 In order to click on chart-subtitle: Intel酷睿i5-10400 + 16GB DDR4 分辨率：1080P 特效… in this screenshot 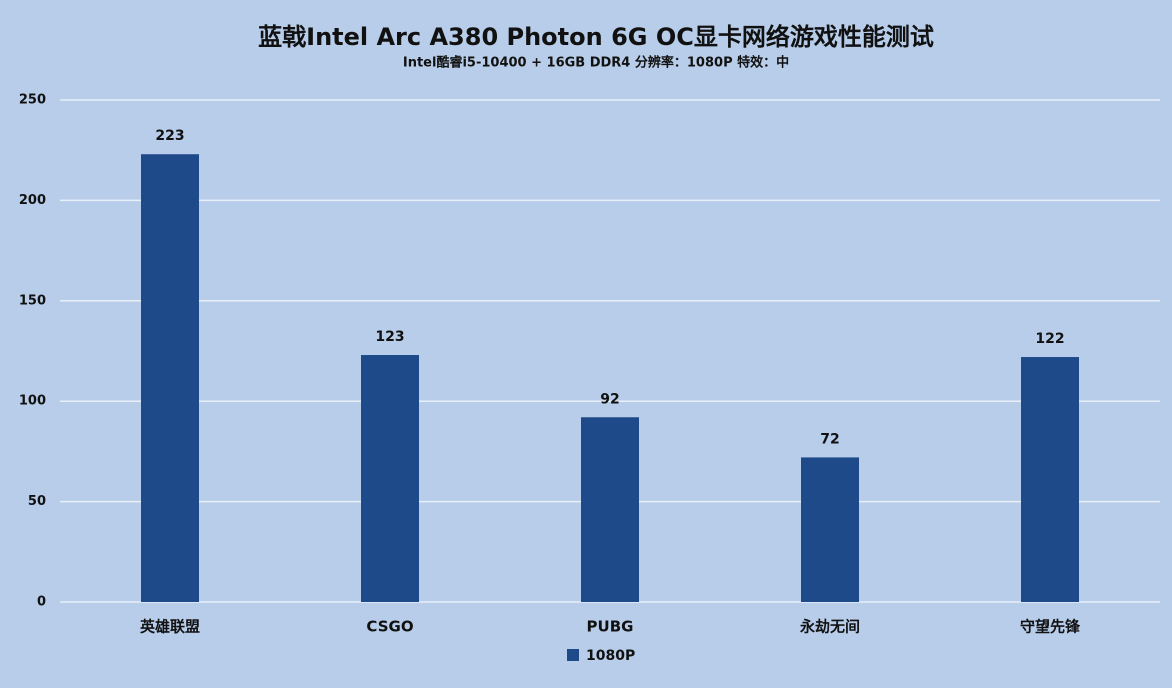, I will do `click(596, 63)`.